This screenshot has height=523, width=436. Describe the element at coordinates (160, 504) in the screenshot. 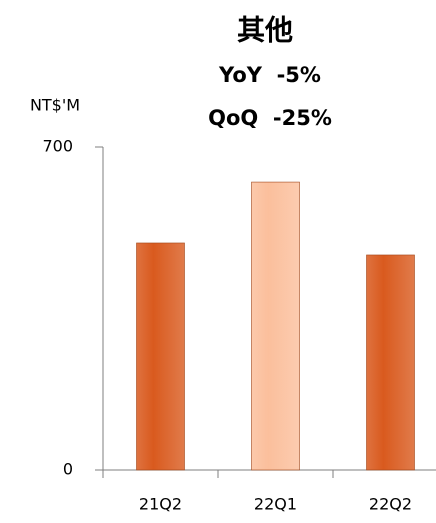

I see `x-tick-label: 21Q2` at that location.